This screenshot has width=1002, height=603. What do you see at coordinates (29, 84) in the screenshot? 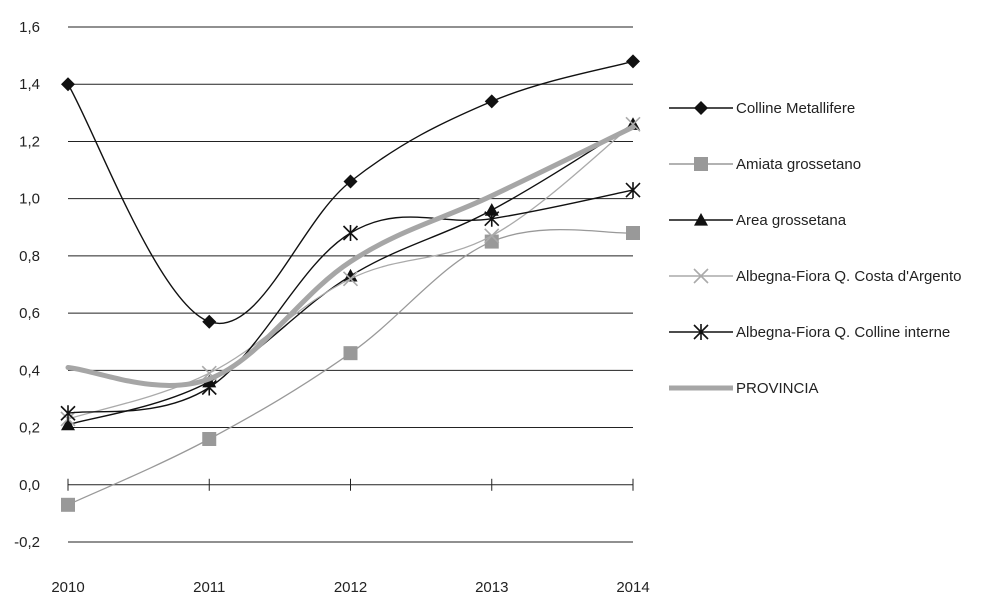
I see `y-tick-label: 1,4` at bounding box center [29, 84].